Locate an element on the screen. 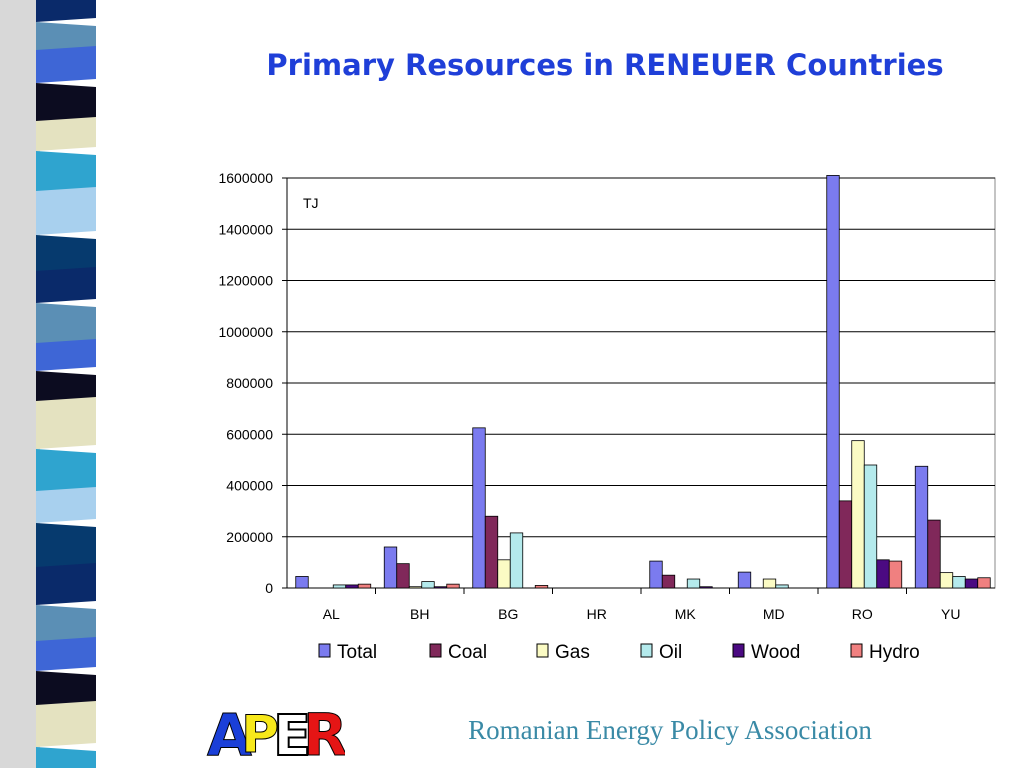 This screenshot has width=1024, height=768. bar-total-mk is located at coordinates (656, 574).